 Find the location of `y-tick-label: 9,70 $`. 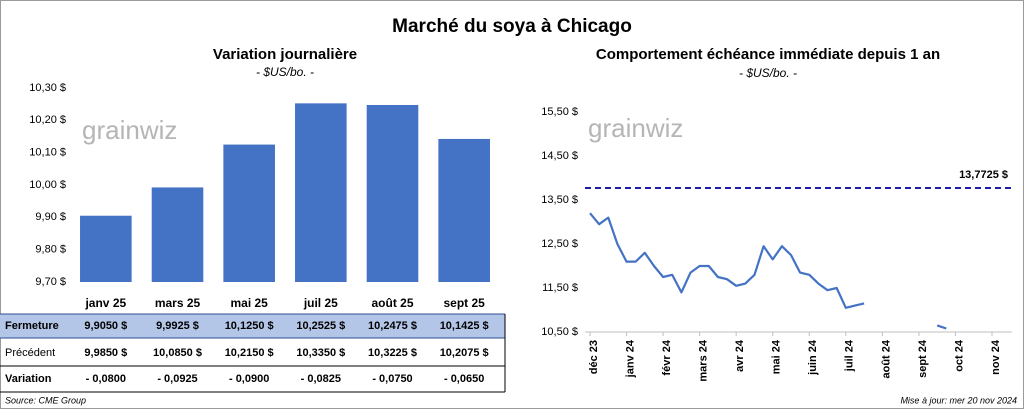

y-tick-label: 9,70 $ is located at coordinates (50, 282).